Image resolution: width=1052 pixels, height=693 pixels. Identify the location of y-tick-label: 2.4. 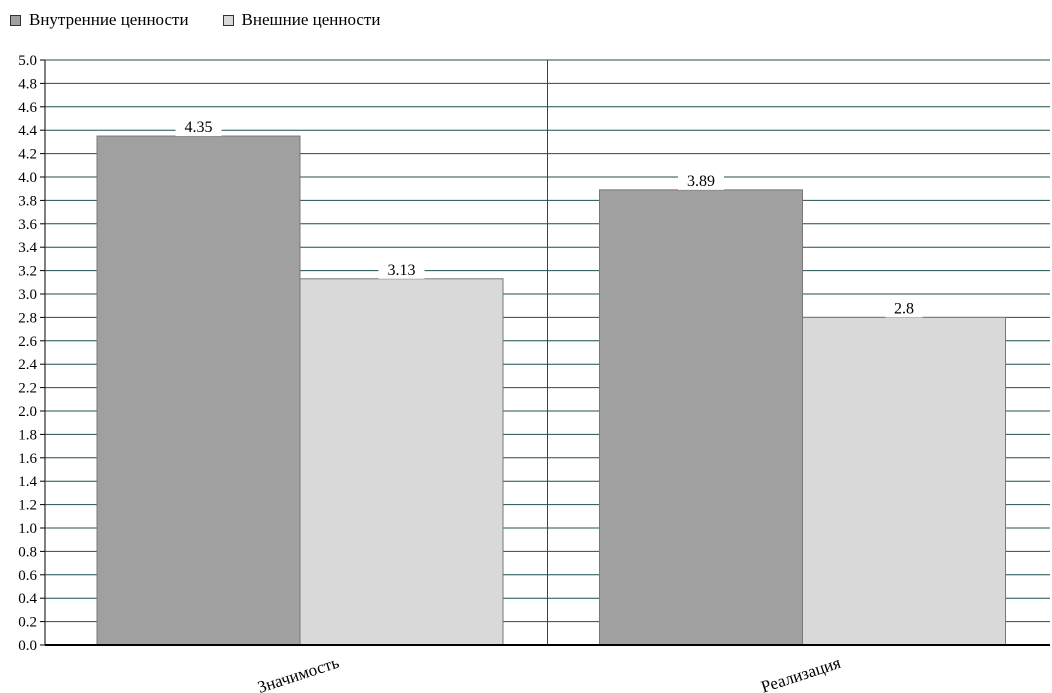
(27, 365).